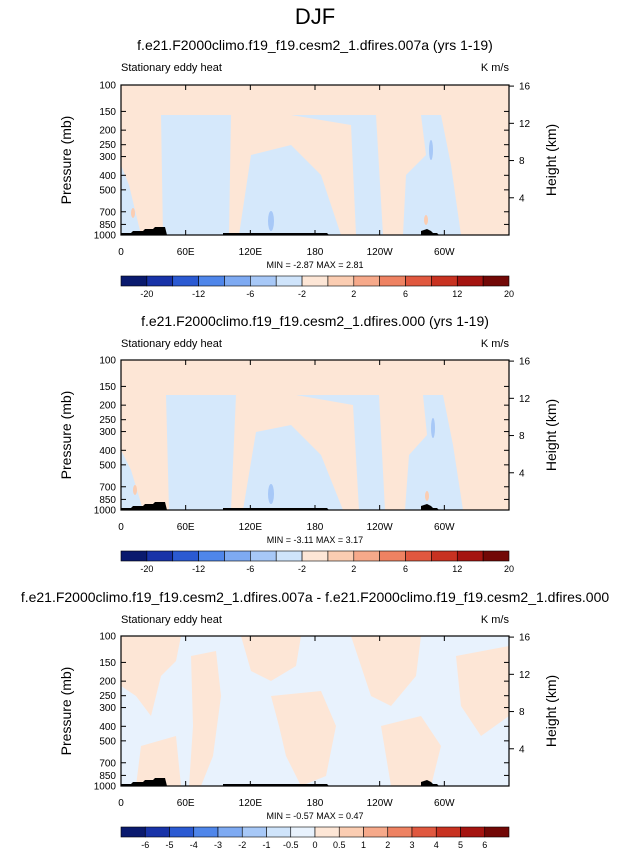 This screenshot has height=851, width=630. Describe the element at coordinates (303, 738) in the screenshot. I see `panel-3-positive-region-d` at that location.